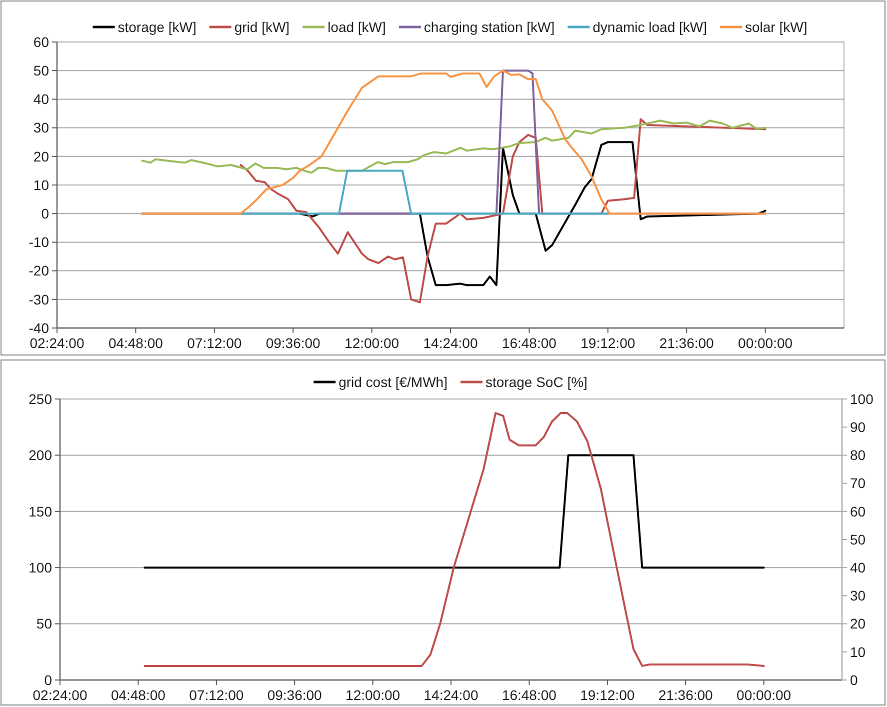 The height and width of the screenshot is (707, 887). What do you see at coordinates (536, 382) in the screenshot?
I see `legend-label: storage SoC [%]` at bounding box center [536, 382].